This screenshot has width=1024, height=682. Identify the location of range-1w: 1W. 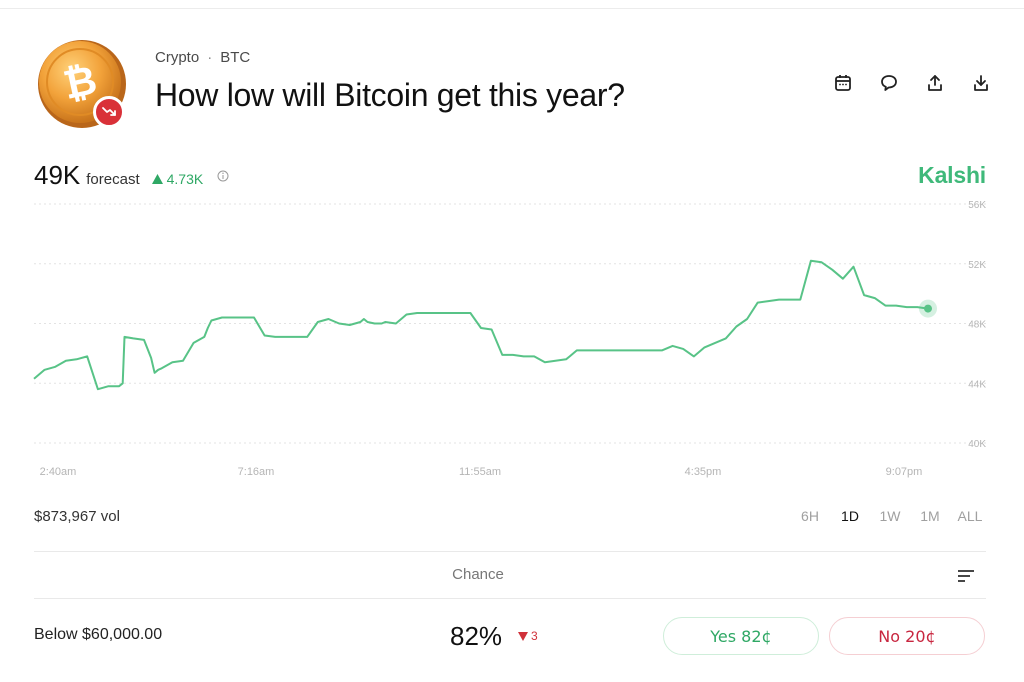
(890, 516).